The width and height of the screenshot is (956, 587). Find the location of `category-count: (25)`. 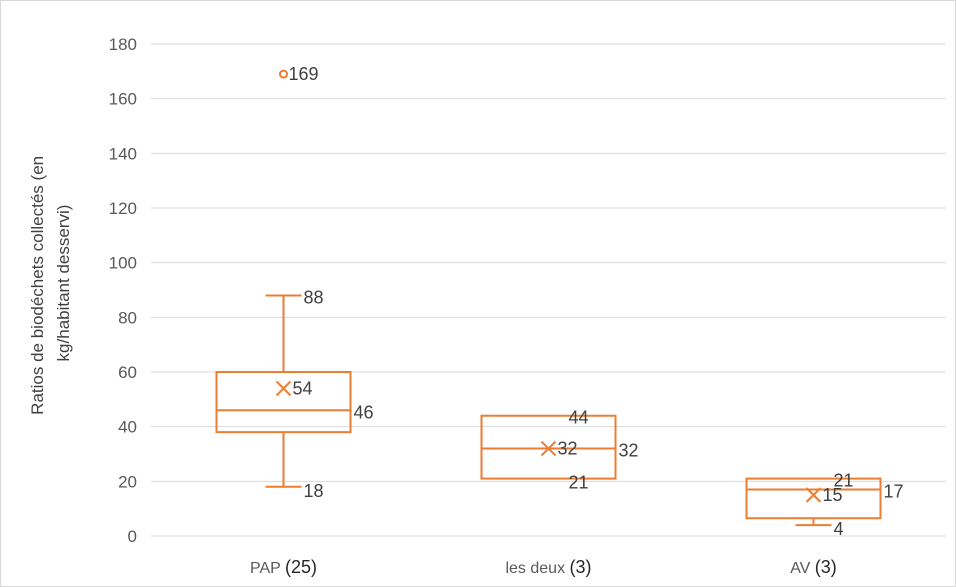

category-count: (25) is located at coordinates (301, 567).